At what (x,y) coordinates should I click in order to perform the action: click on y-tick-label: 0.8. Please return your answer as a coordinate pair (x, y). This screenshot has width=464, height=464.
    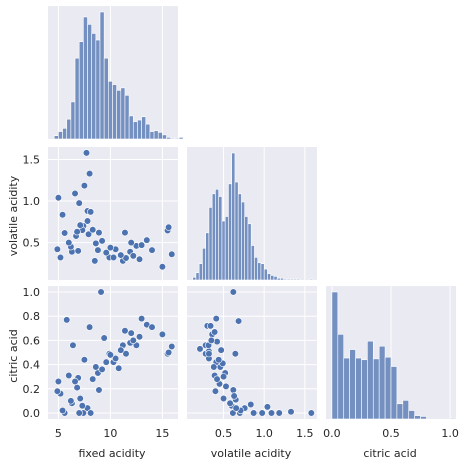
    Looking at the image, I should click on (32, 316).